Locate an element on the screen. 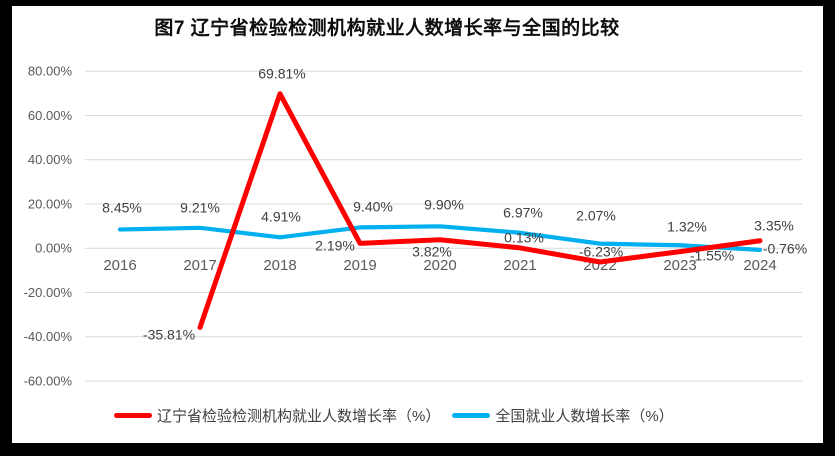 The width and height of the screenshot is (835, 456). svg-text: 2019 is located at coordinates (359, 265).